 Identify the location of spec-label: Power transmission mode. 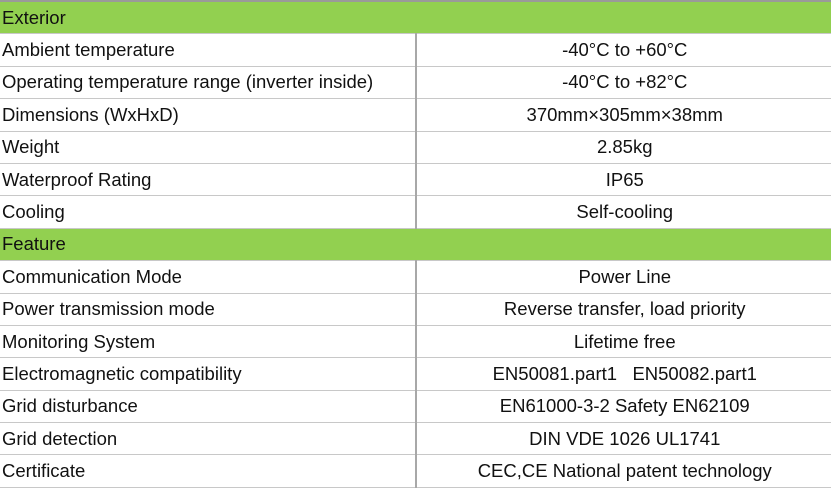
(208, 309).